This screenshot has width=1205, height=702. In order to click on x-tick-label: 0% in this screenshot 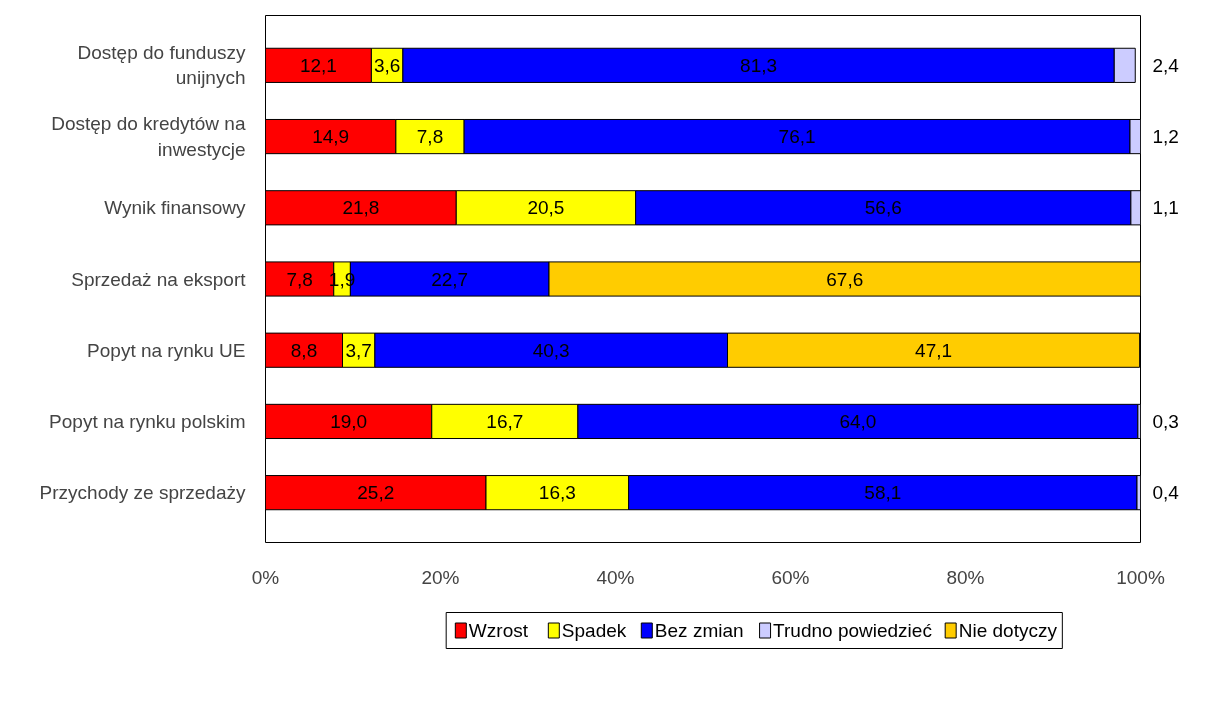, I will do `click(265, 577)`.